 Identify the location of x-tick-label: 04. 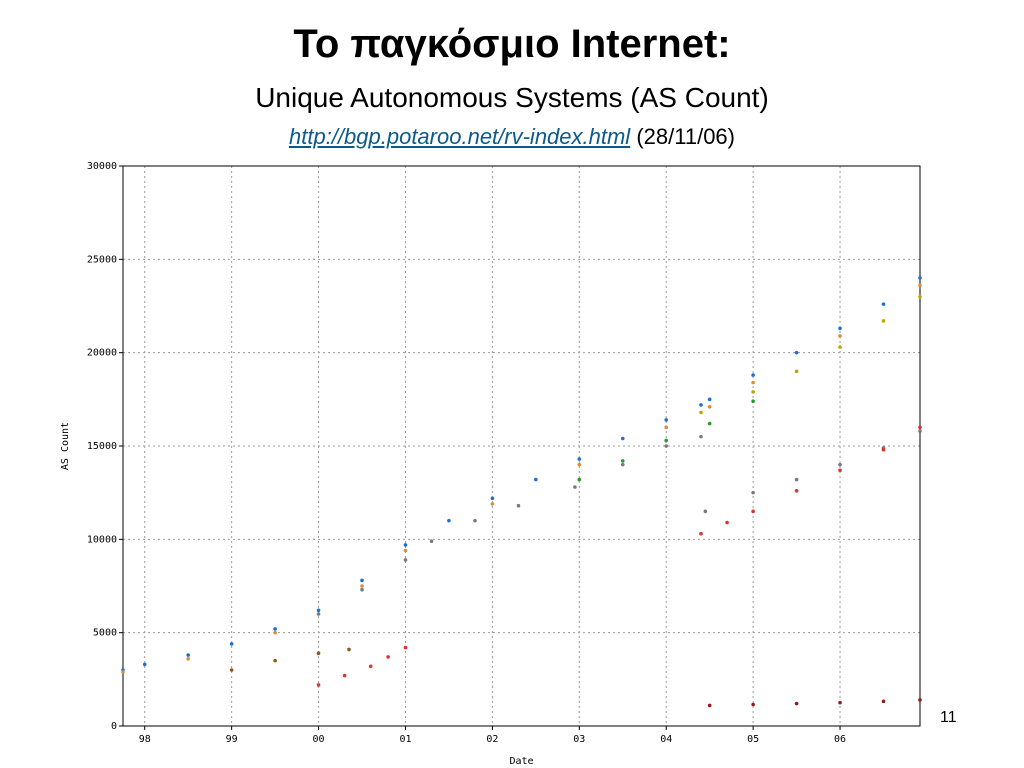
(666, 739).